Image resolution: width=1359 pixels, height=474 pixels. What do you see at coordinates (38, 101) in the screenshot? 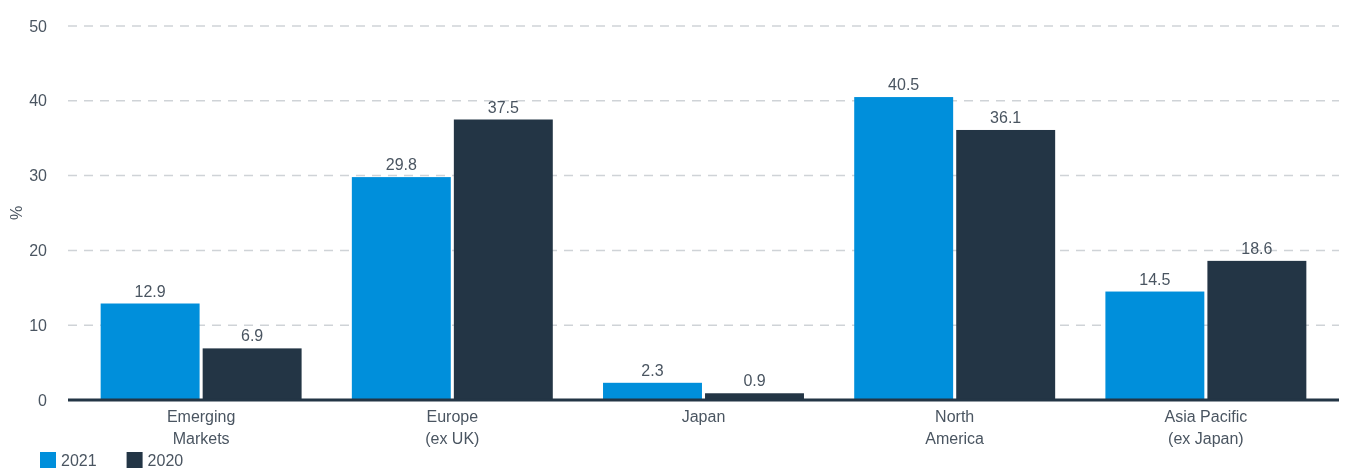
I see `y-tick-label: 40` at bounding box center [38, 101].